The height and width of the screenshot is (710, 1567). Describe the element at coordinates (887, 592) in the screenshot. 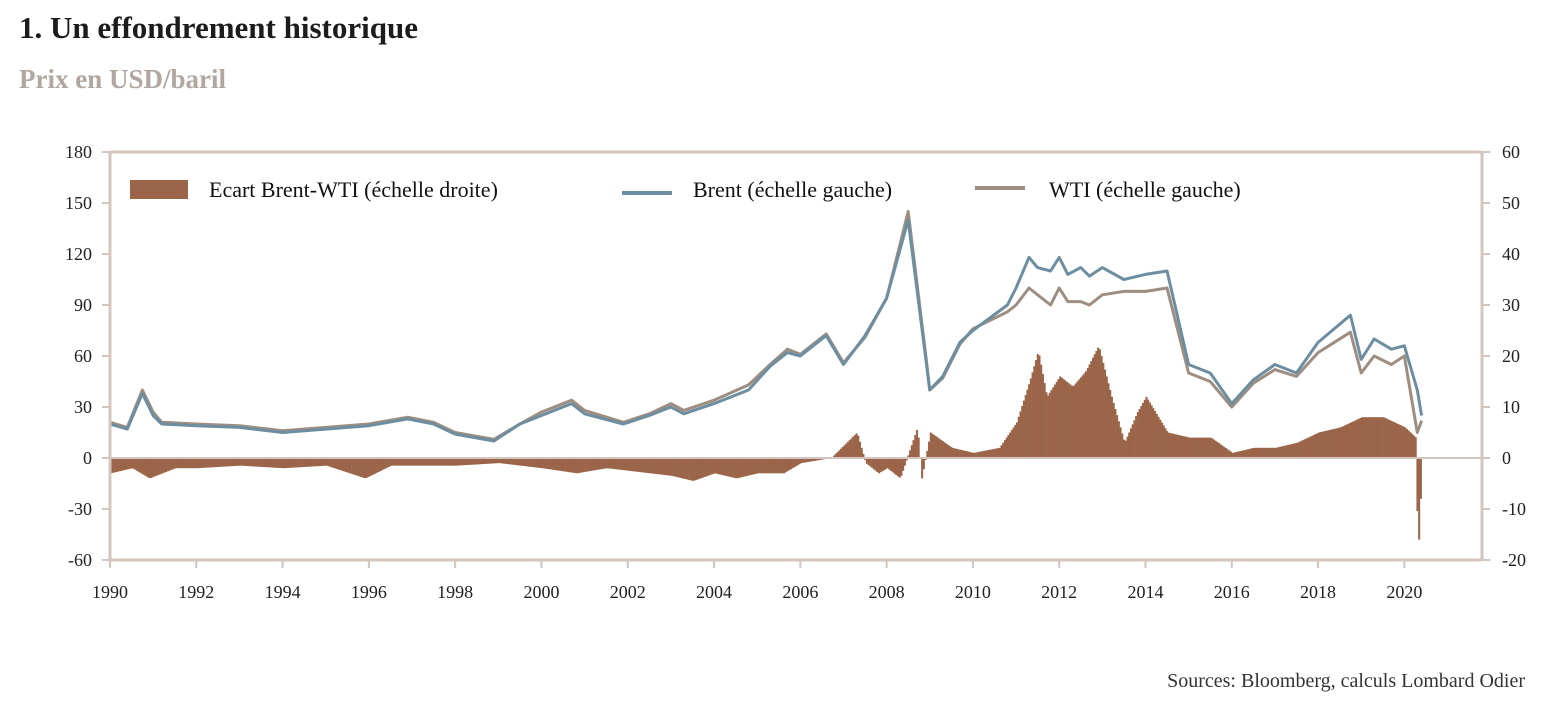

I see `x-tick-label: 2008` at that location.